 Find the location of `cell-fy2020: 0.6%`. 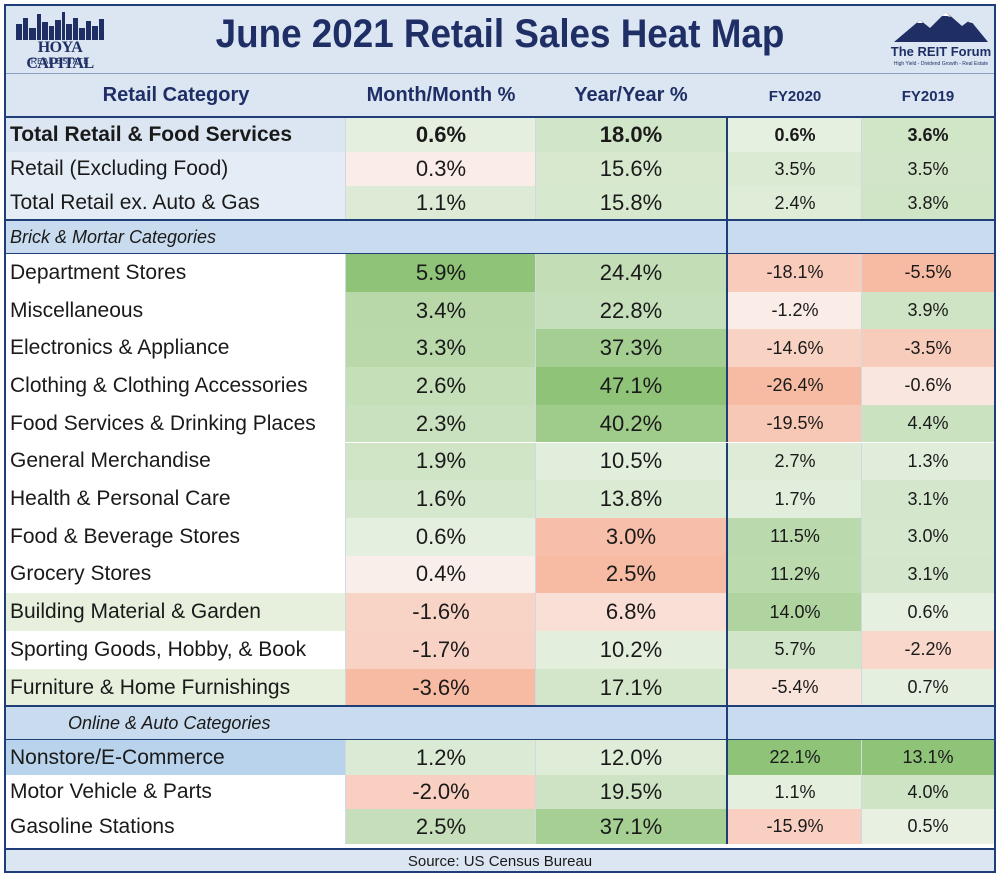

cell-fy2020: 0.6% is located at coordinates (795, 135).